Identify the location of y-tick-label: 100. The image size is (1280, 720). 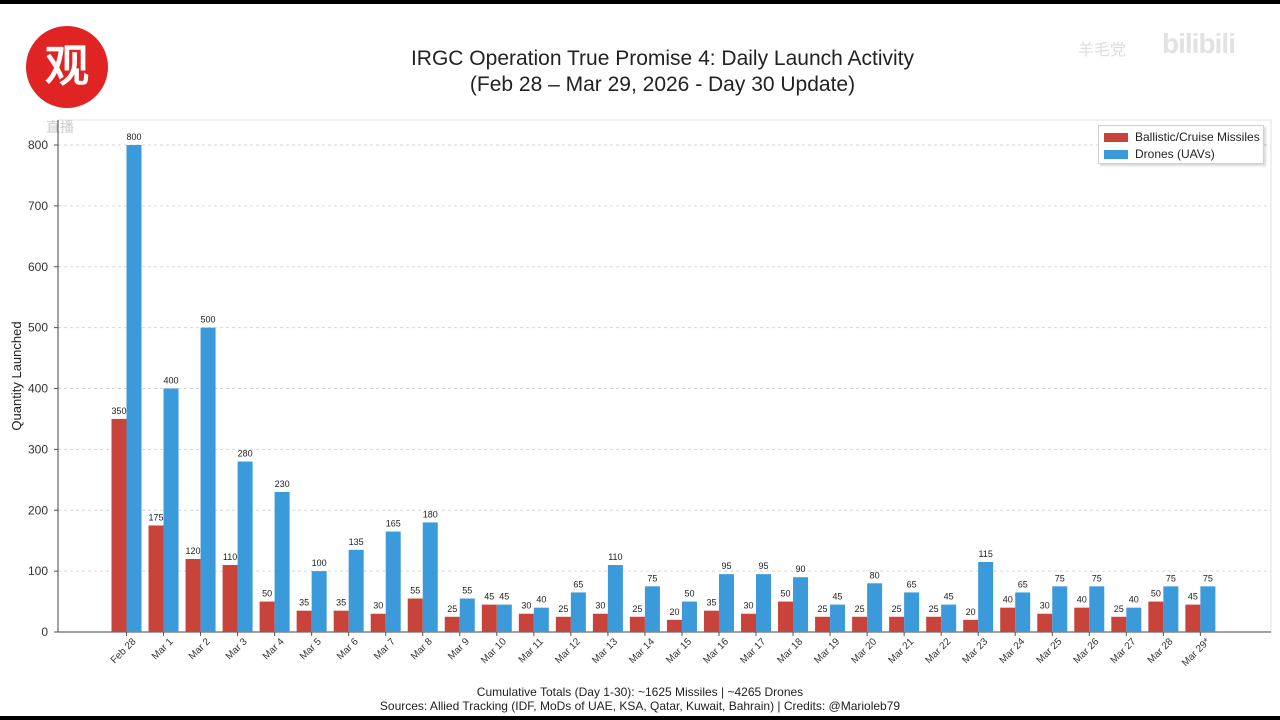
(38, 571).